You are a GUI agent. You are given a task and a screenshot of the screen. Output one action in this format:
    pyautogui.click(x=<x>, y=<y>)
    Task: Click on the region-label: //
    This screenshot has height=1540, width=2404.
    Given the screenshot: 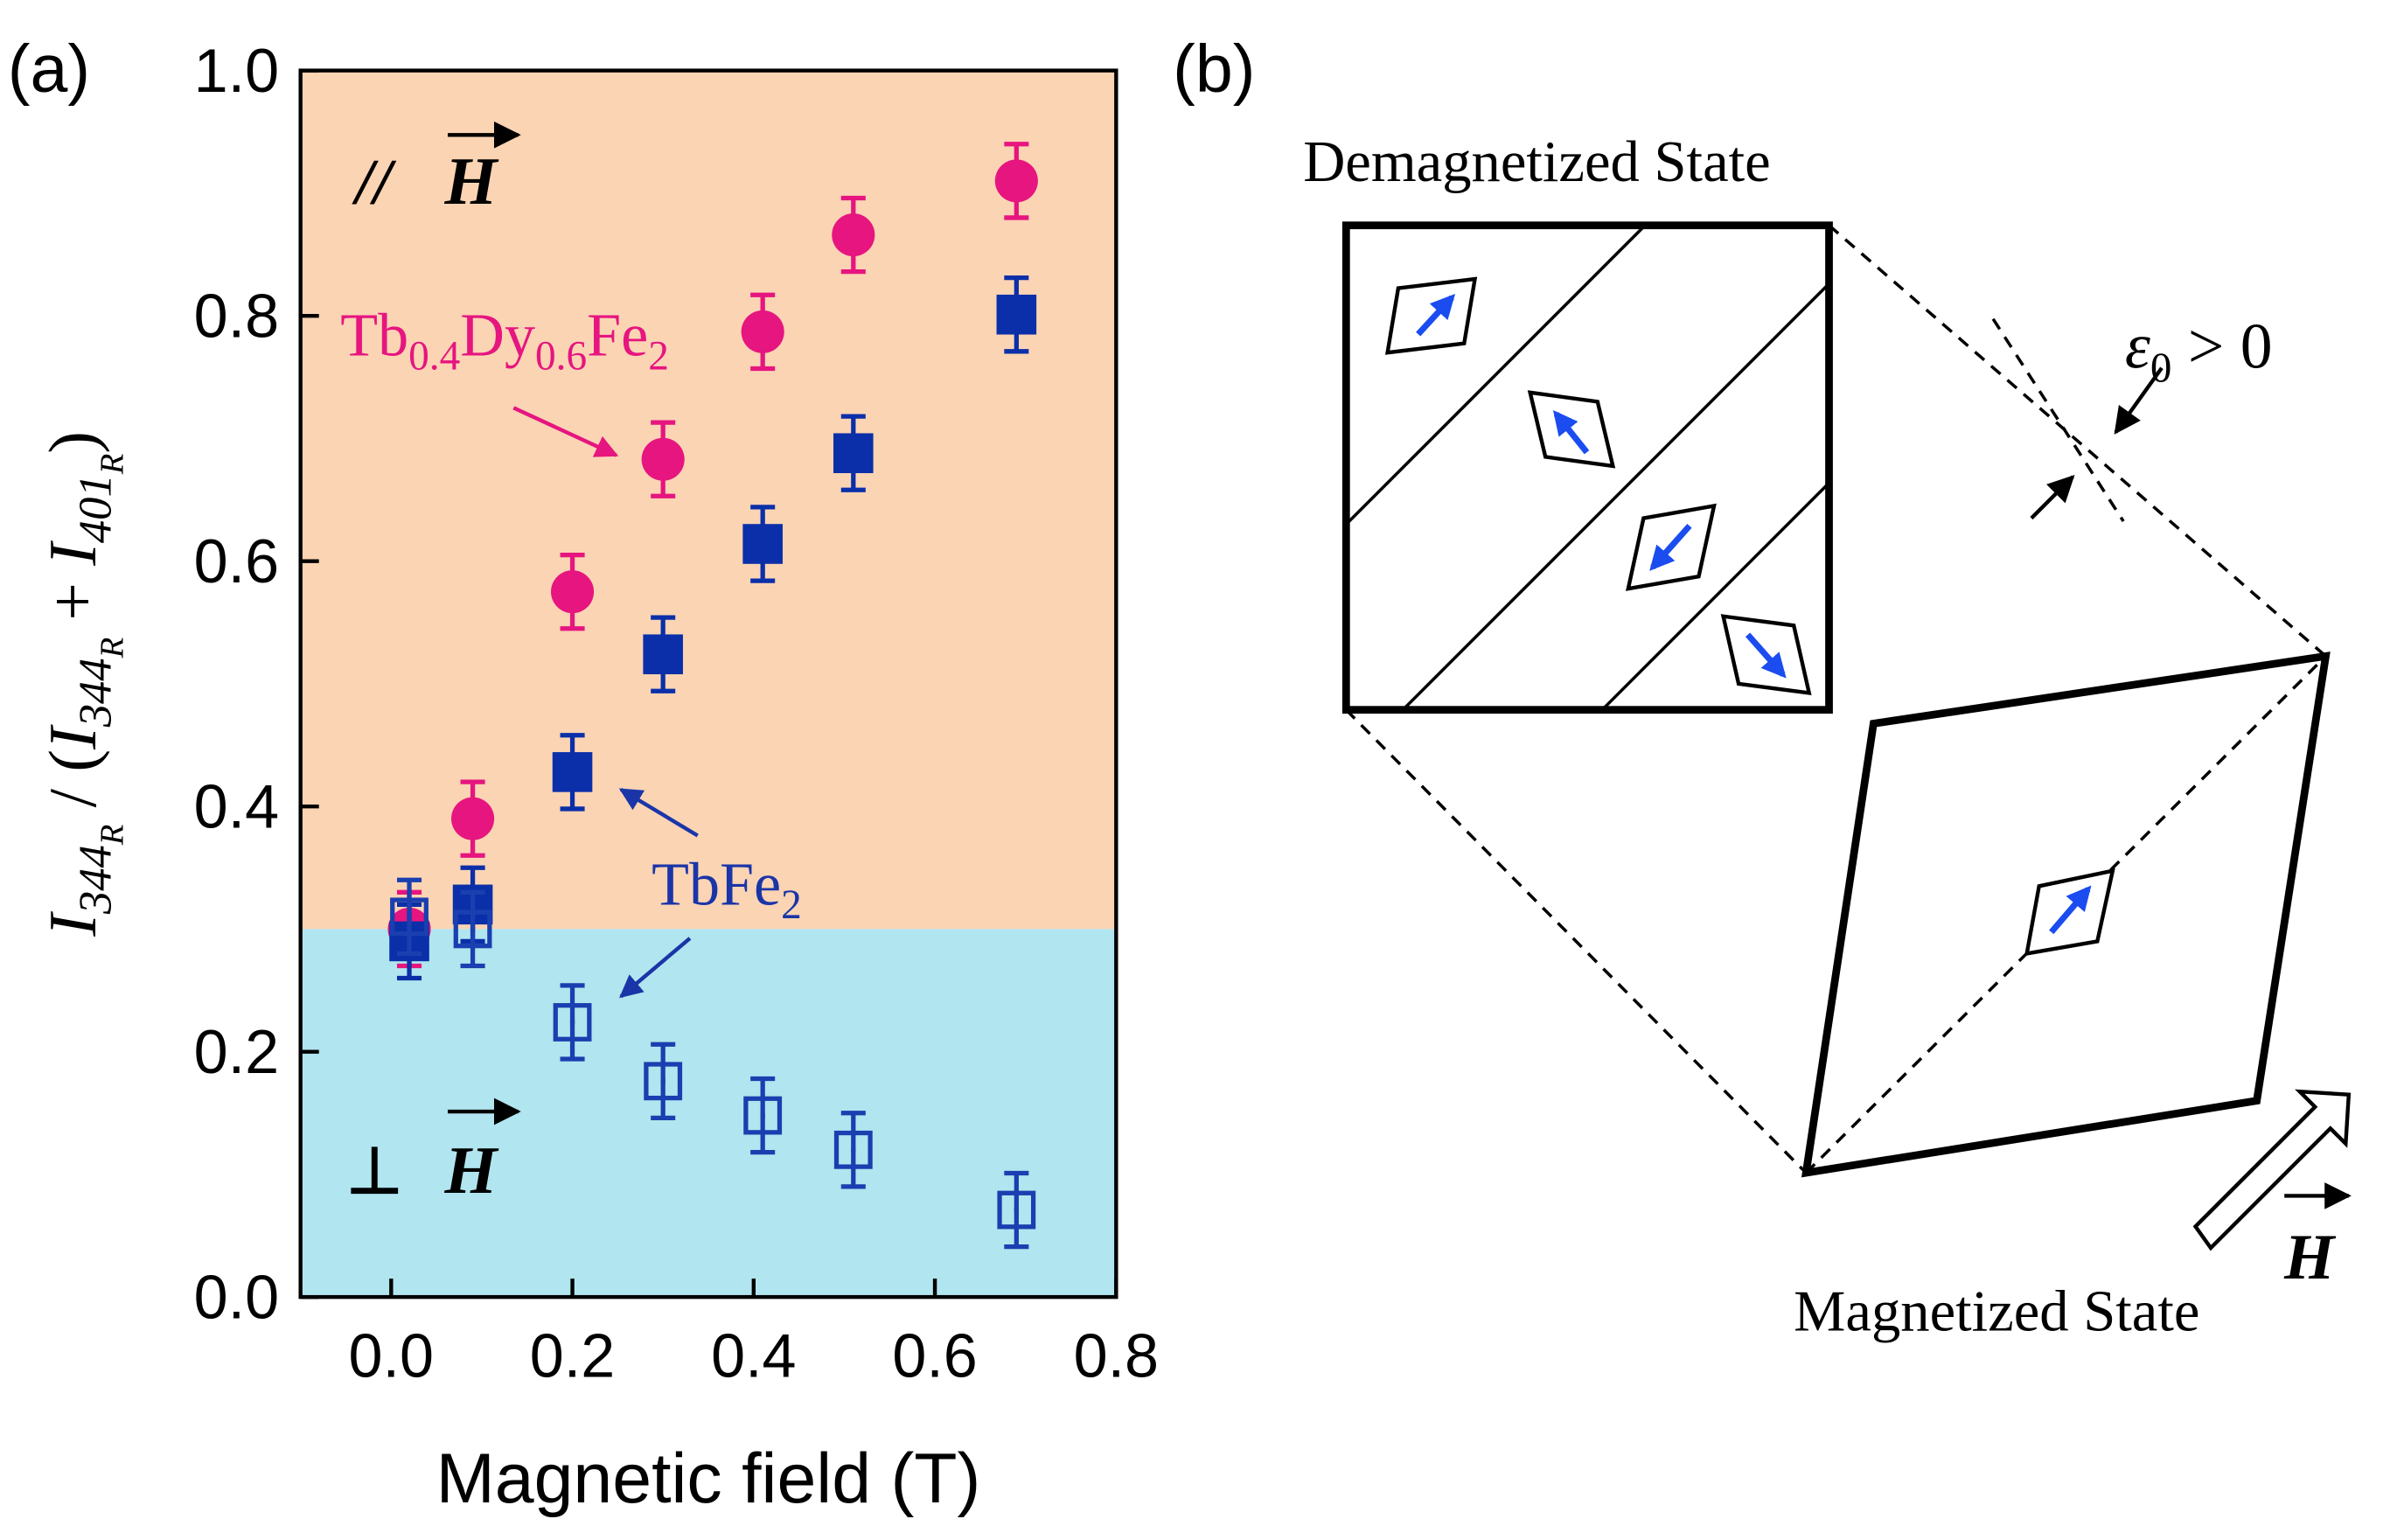 What is the action you would take?
    pyautogui.click(x=374, y=182)
    